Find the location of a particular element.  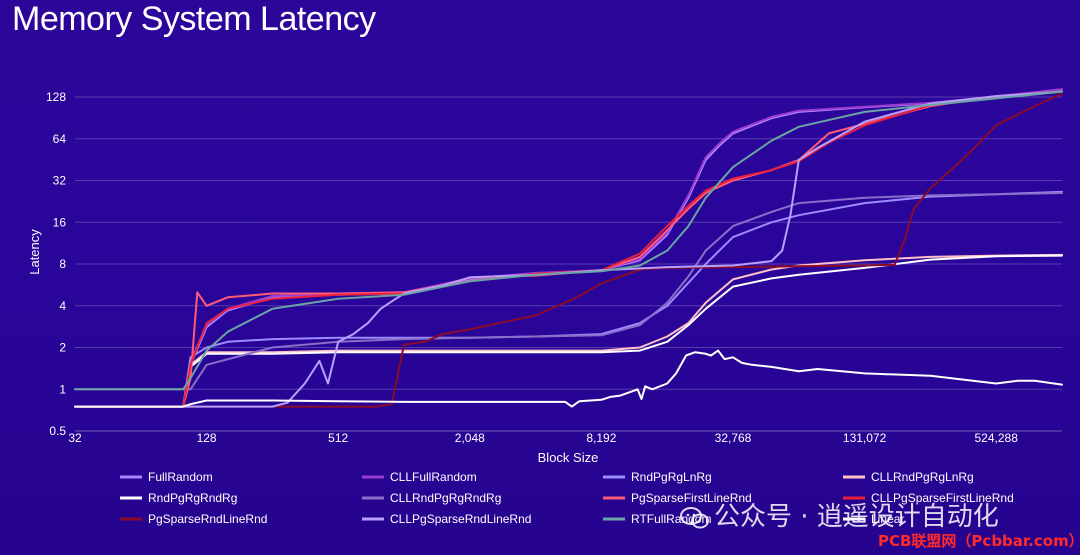

y-tick-label: 8 is located at coordinates (62, 264).